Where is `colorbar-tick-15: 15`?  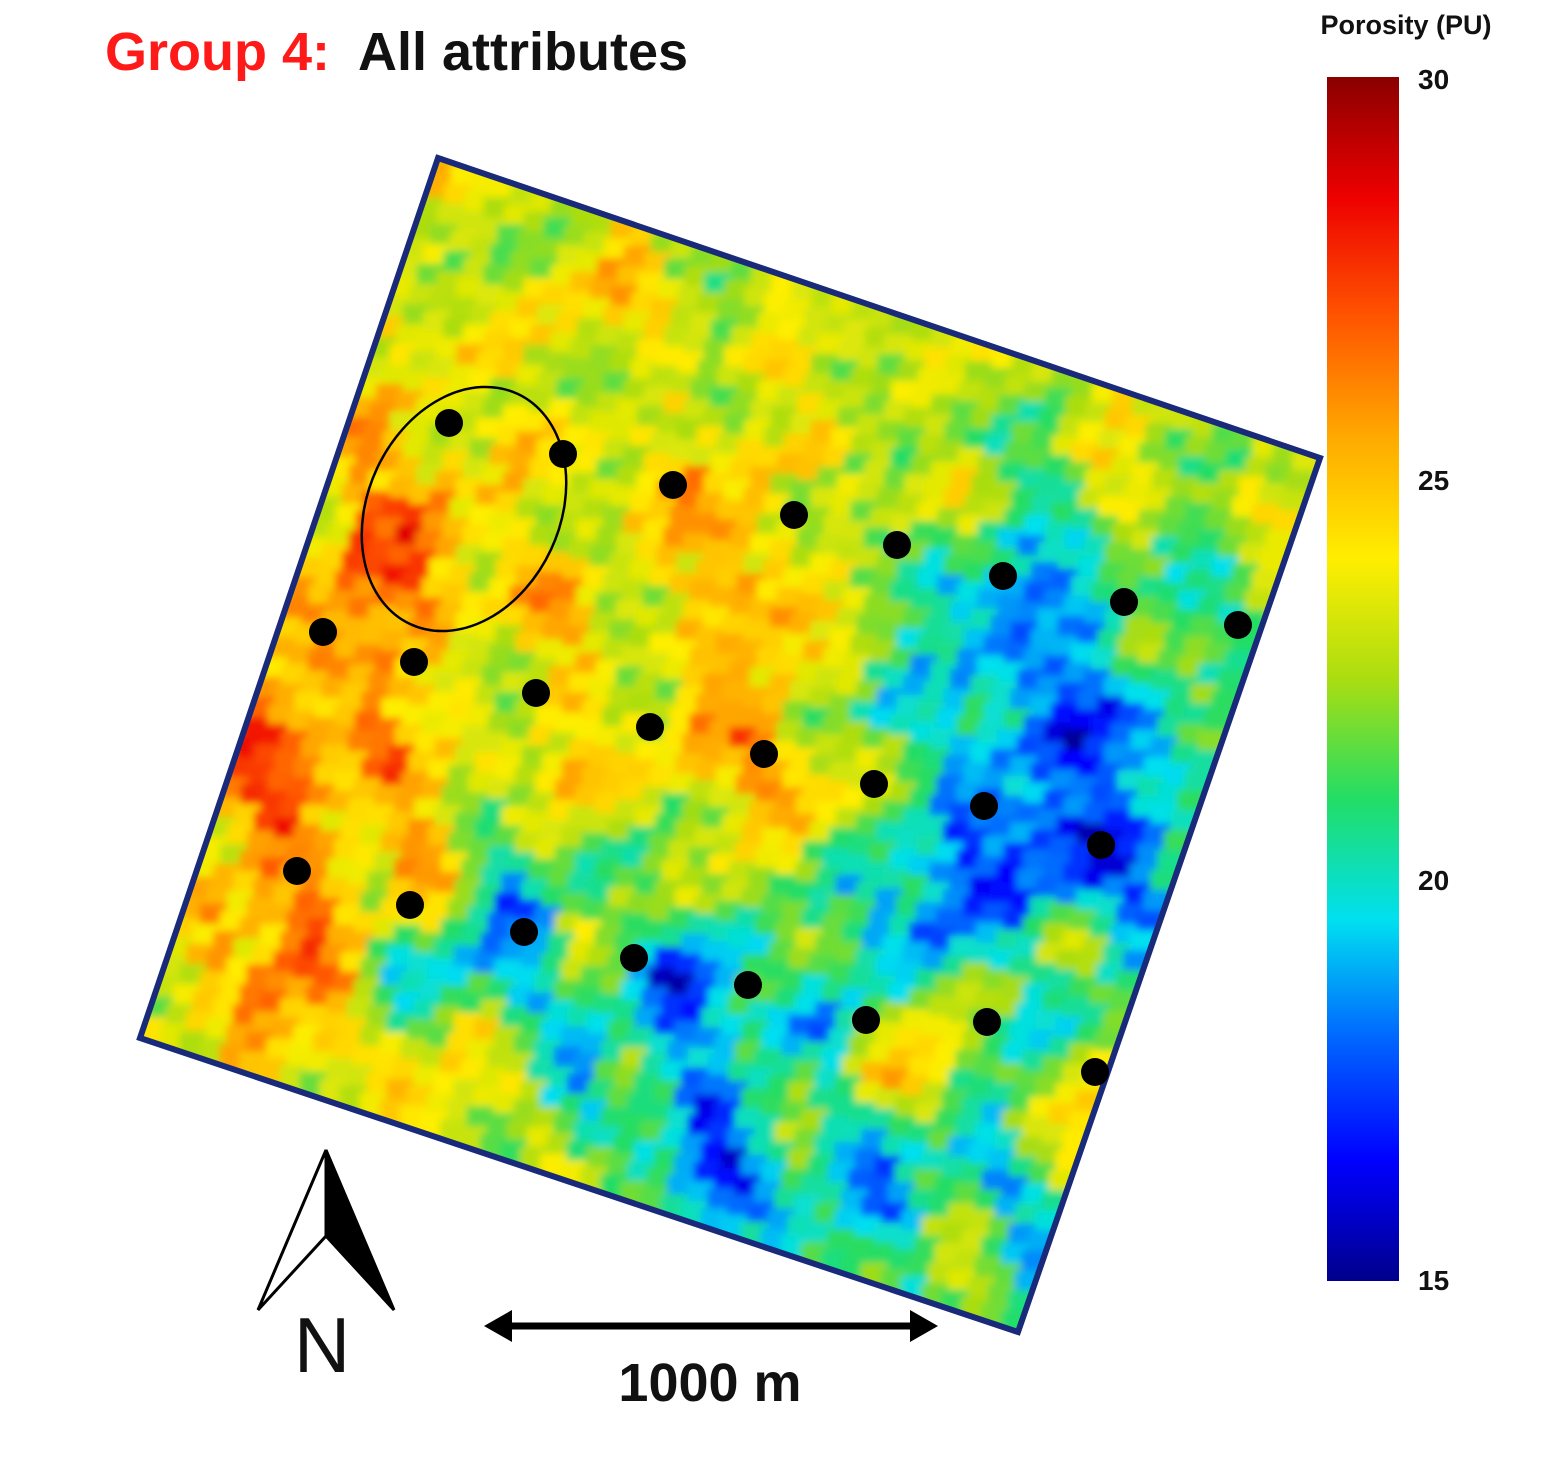
colorbar-tick-15: 15 is located at coordinates (1434, 1280).